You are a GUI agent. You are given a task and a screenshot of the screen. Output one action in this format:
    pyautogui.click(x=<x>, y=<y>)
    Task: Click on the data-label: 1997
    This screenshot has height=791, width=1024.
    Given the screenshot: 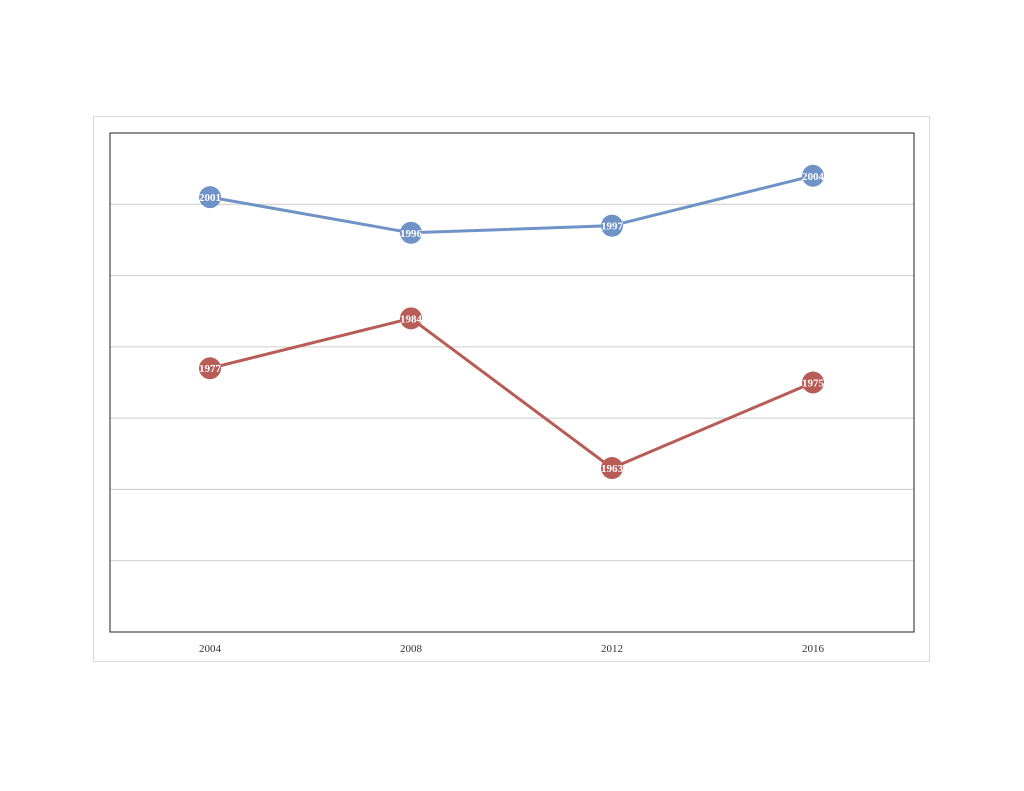 What is the action you would take?
    pyautogui.click(x=612, y=227)
    